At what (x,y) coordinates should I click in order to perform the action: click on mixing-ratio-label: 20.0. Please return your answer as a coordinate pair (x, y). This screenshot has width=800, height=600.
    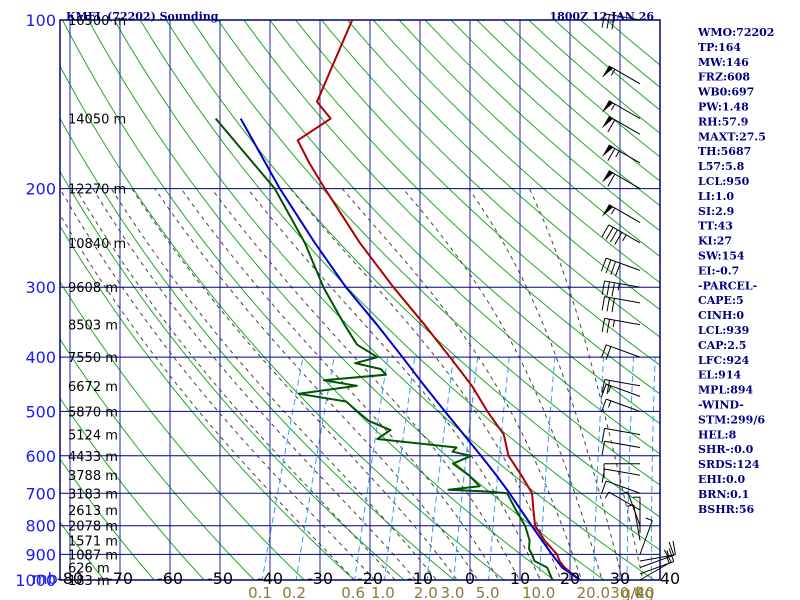
    Looking at the image, I should click on (593, 592).